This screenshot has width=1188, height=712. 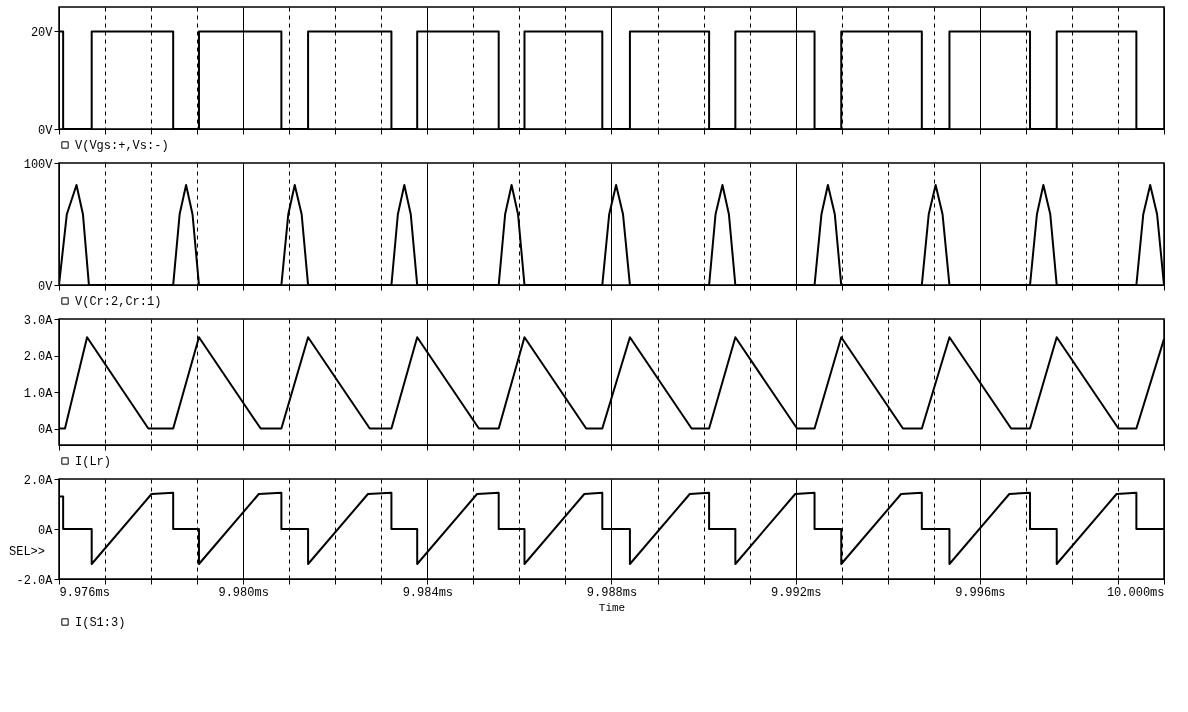 I want to click on y-tick-label: 20V, so click(x=42, y=32).